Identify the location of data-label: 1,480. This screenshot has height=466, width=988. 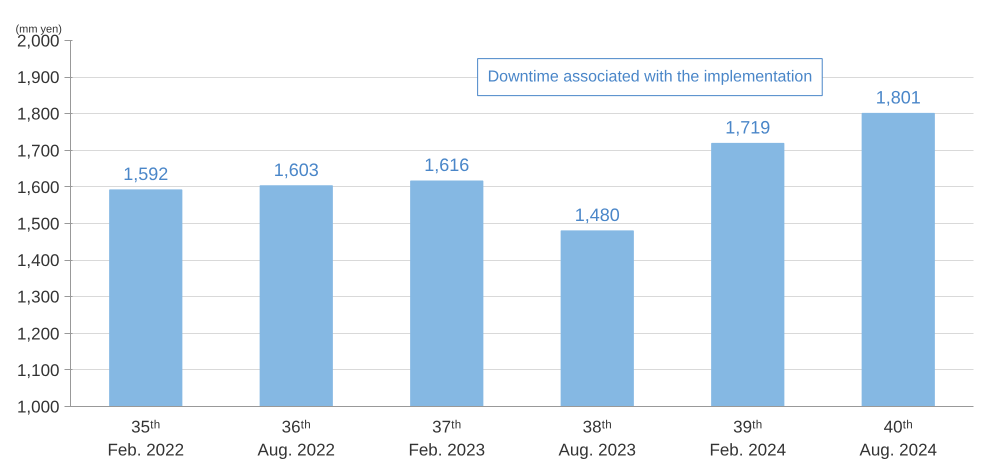
(597, 214).